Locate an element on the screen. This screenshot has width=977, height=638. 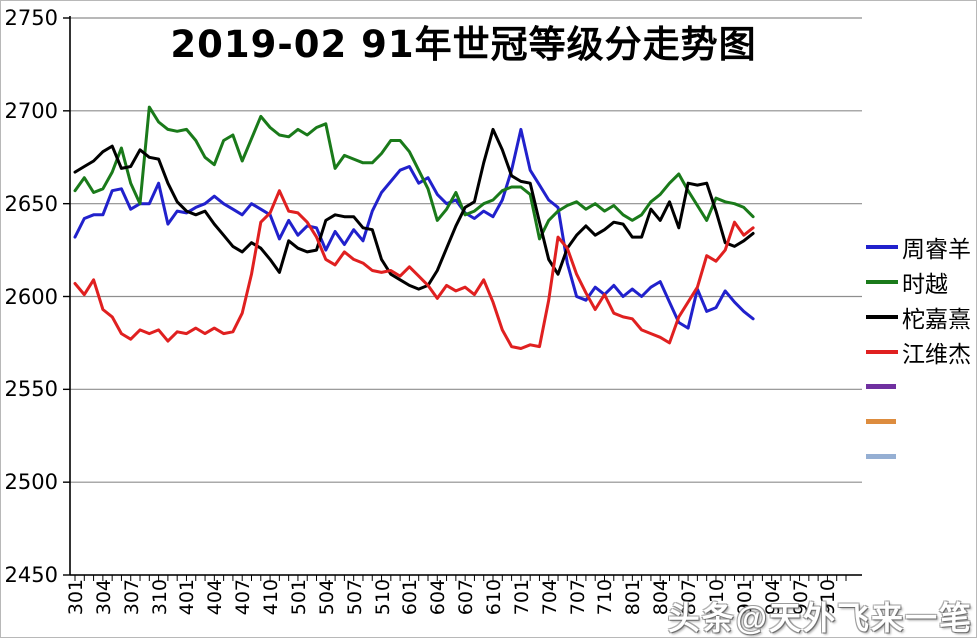
x-axis-label-304: 304 is located at coordinates (103, 597).